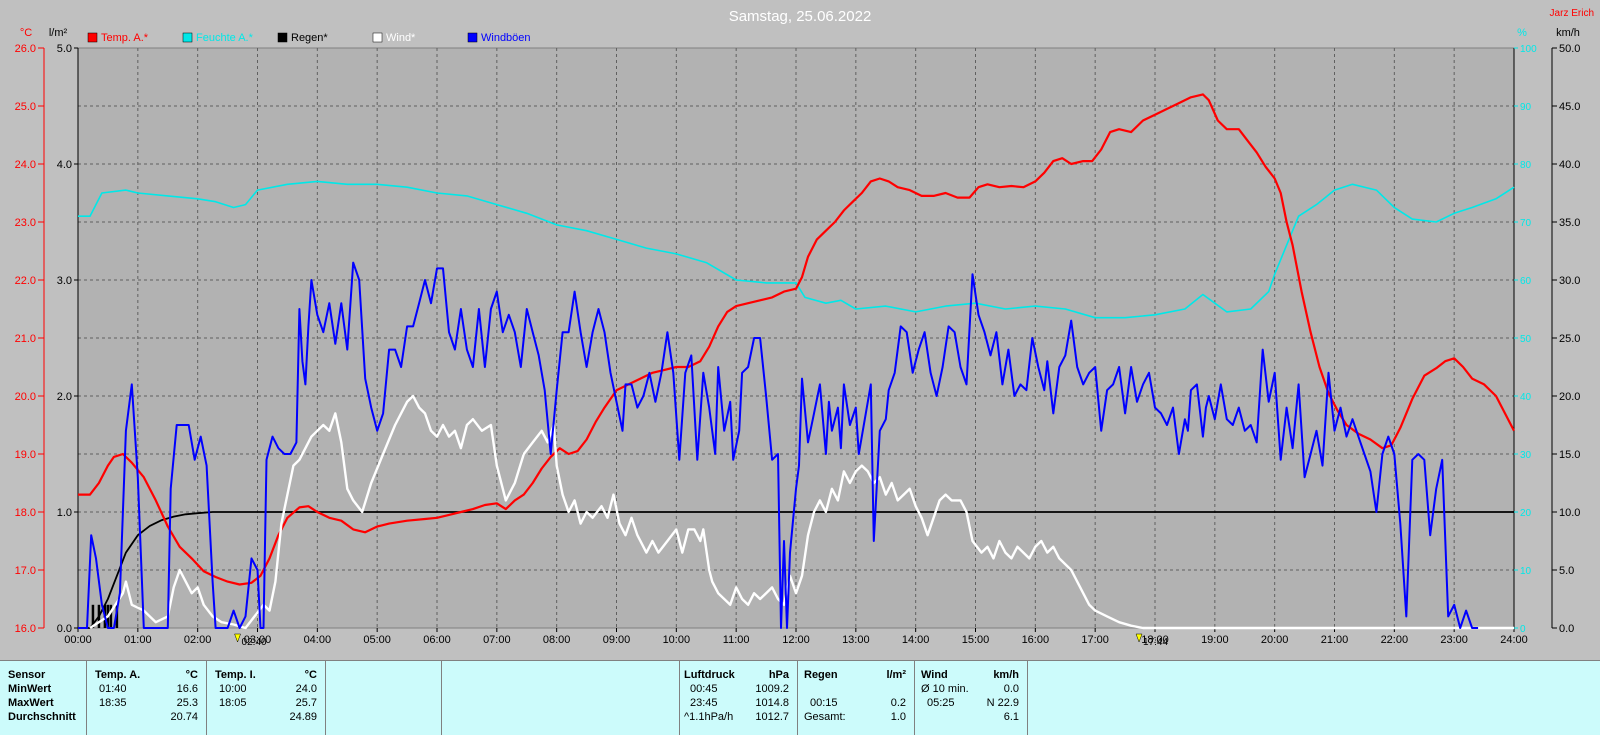  I want to click on rain-tick-label: 2.0, so click(64, 397).